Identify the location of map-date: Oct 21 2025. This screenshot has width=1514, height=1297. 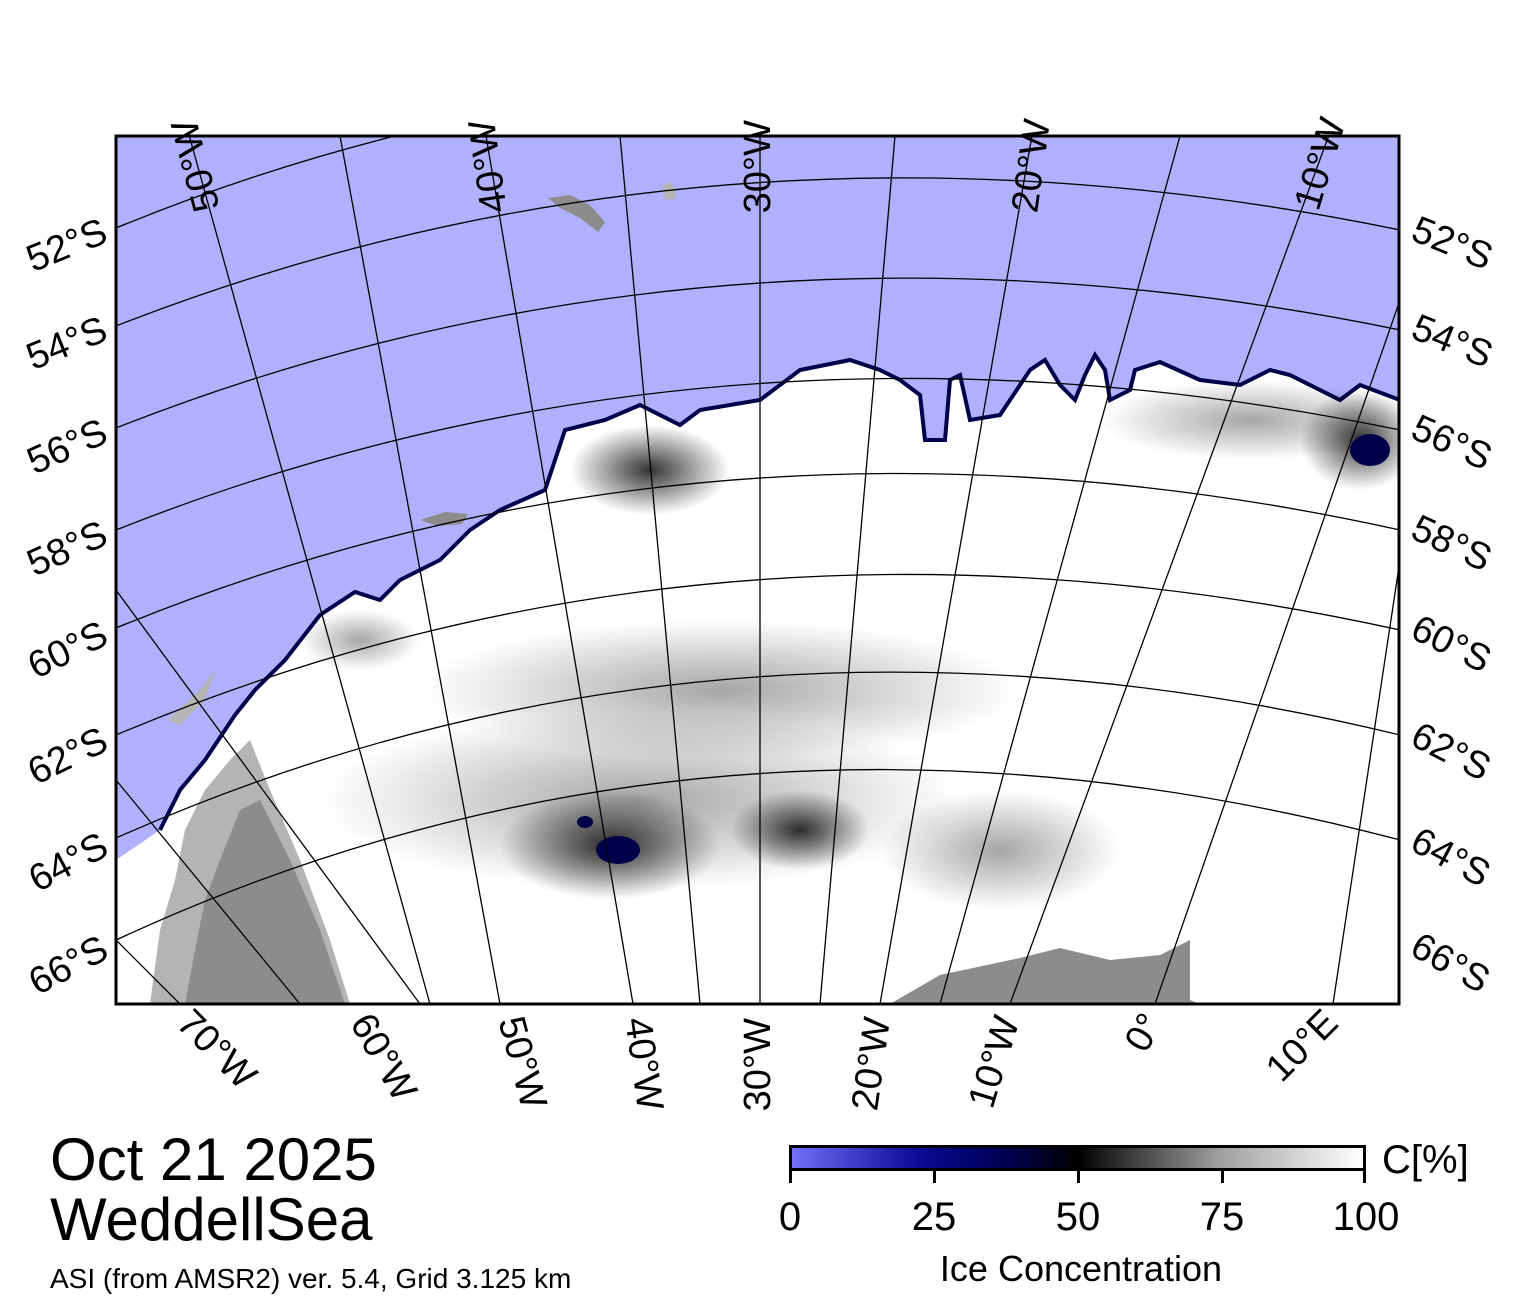
(213, 1159).